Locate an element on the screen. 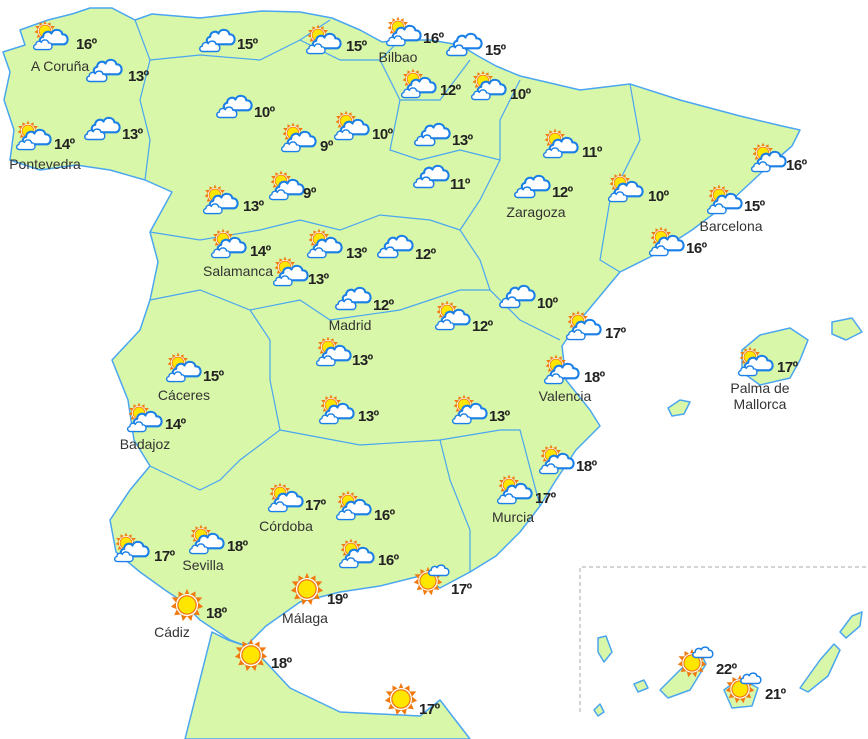  temperature-label: 9º is located at coordinates (309, 193).